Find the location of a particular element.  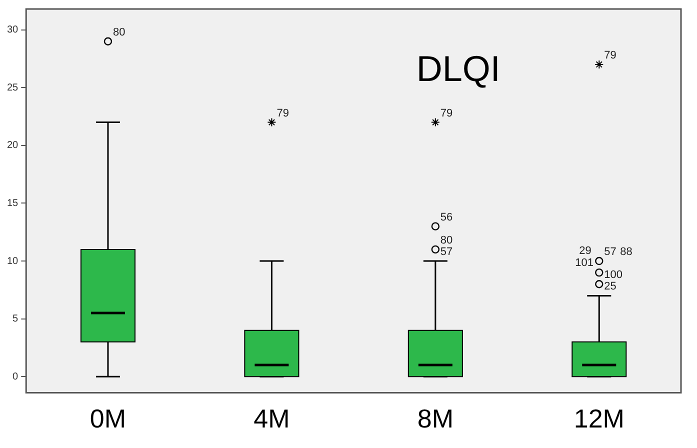

y-tick-label: 10 is located at coordinates (13, 261).